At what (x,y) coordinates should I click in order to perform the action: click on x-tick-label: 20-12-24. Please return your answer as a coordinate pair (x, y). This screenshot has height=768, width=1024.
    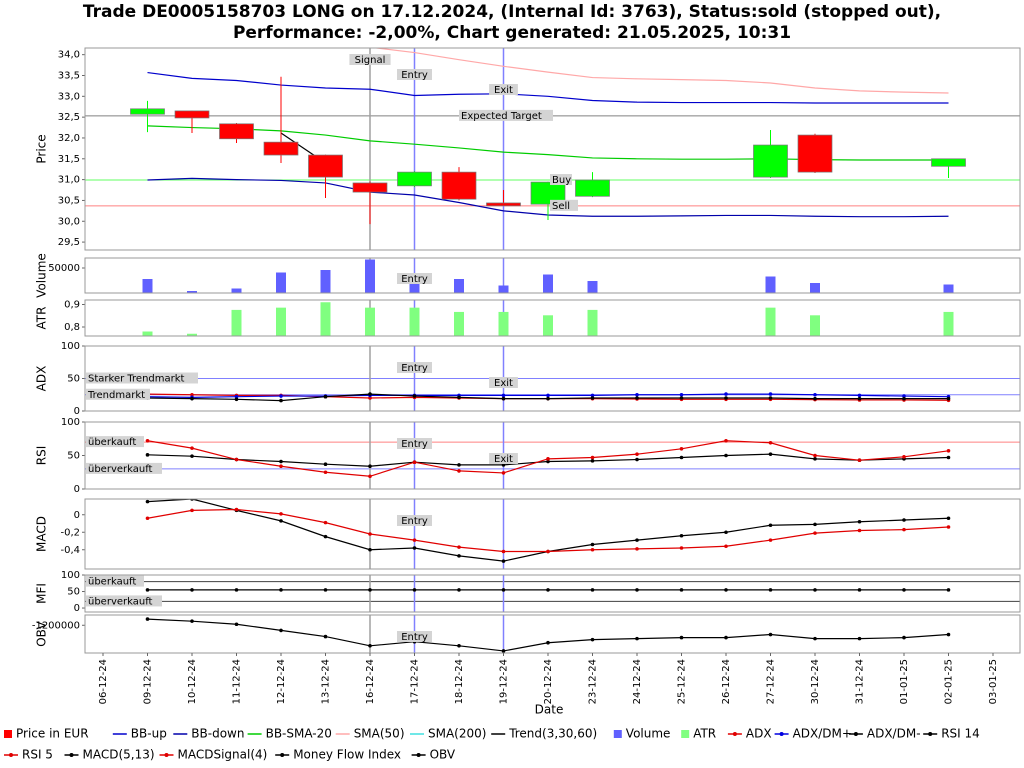
    Looking at the image, I should click on (548, 681).